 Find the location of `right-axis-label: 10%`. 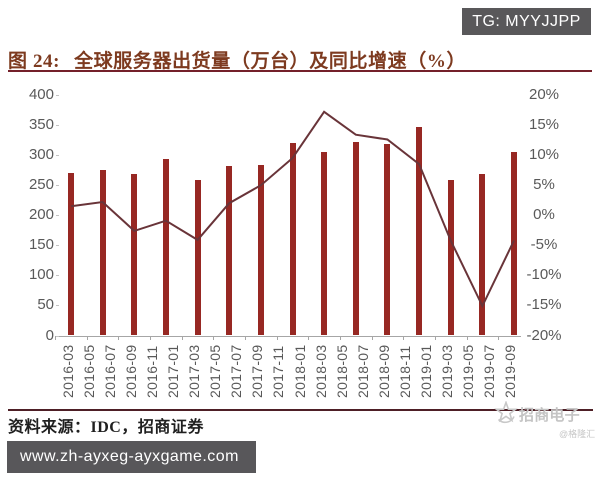

right-axis-label: 10% is located at coordinates (544, 155).